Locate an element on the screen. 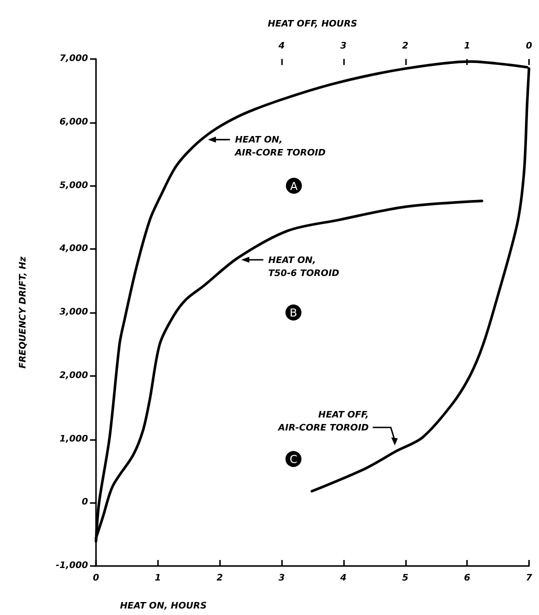 Image resolution: width=539 pixels, height=615 pixels. annotation: C is located at coordinates (294, 459).